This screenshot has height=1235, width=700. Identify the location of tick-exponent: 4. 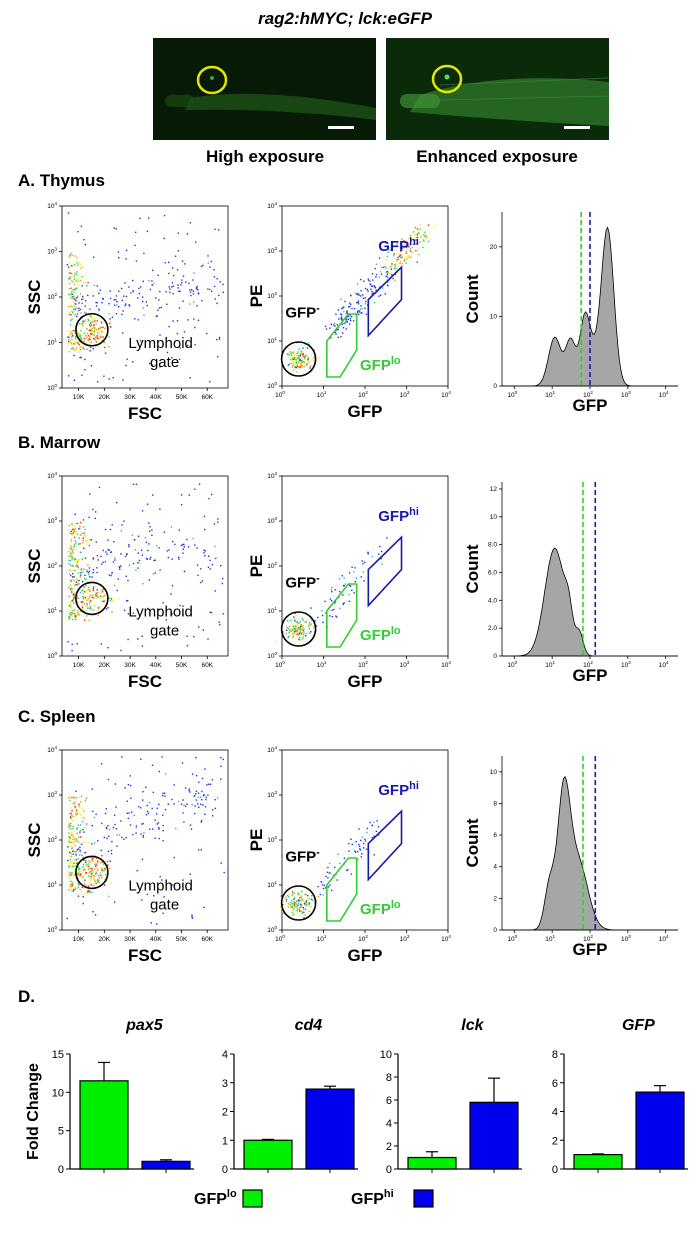
(55, 203).